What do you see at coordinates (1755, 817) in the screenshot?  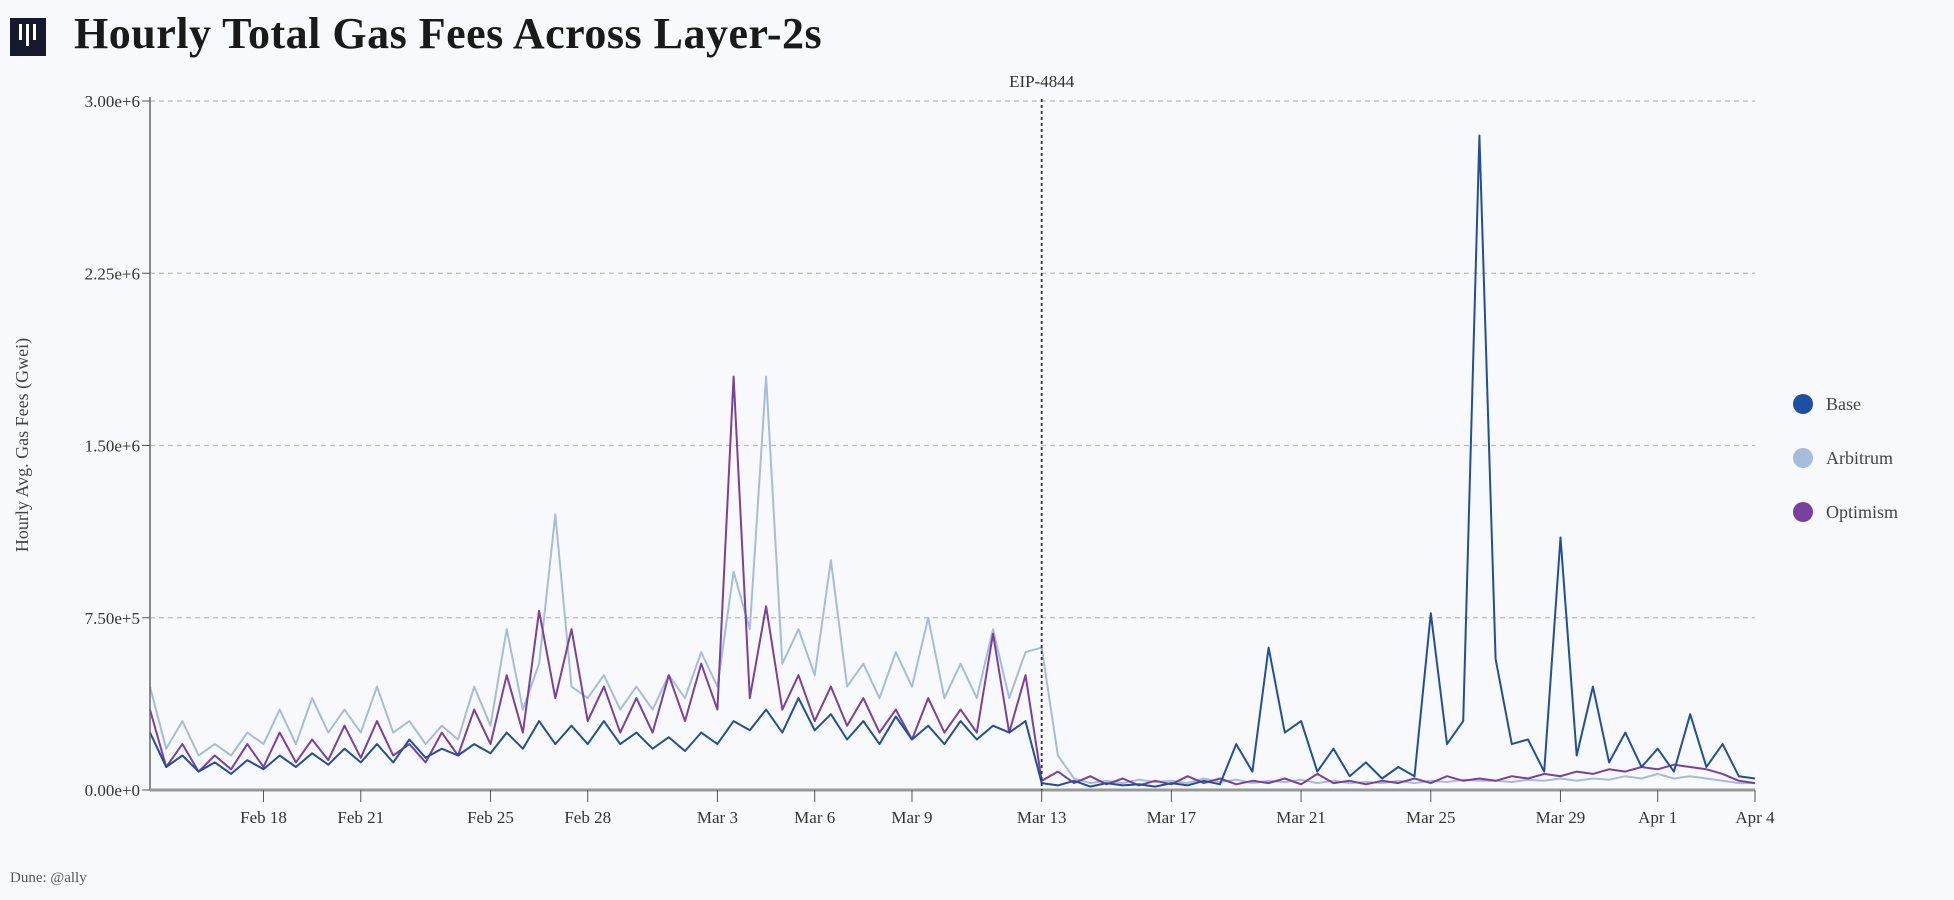 I see `x-tick-label: Apr 4` at bounding box center [1755, 817].